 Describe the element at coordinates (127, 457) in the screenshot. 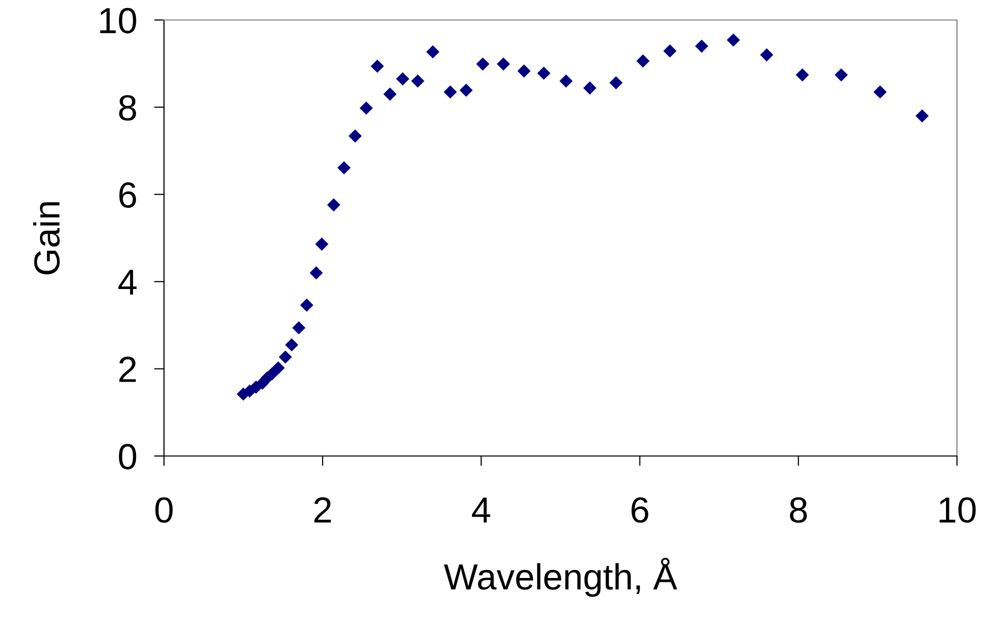

I see `y-tick-label: 0` at that location.